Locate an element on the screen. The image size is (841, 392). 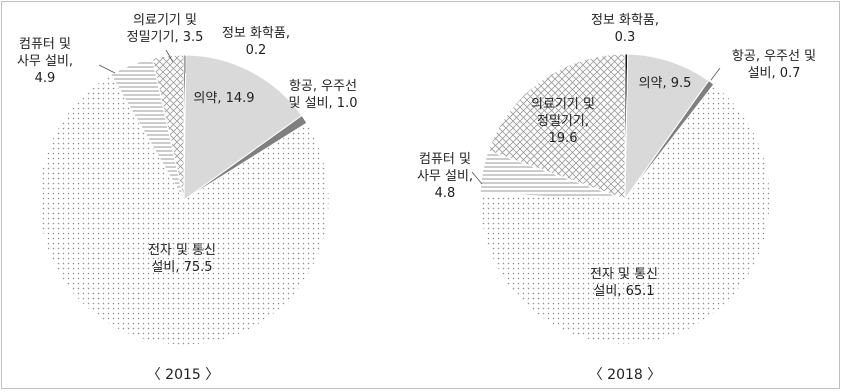
data-label-의료기기-및-정밀기기: 의료기기 및 정밀기기, 3.5 is located at coordinates (165, 29).